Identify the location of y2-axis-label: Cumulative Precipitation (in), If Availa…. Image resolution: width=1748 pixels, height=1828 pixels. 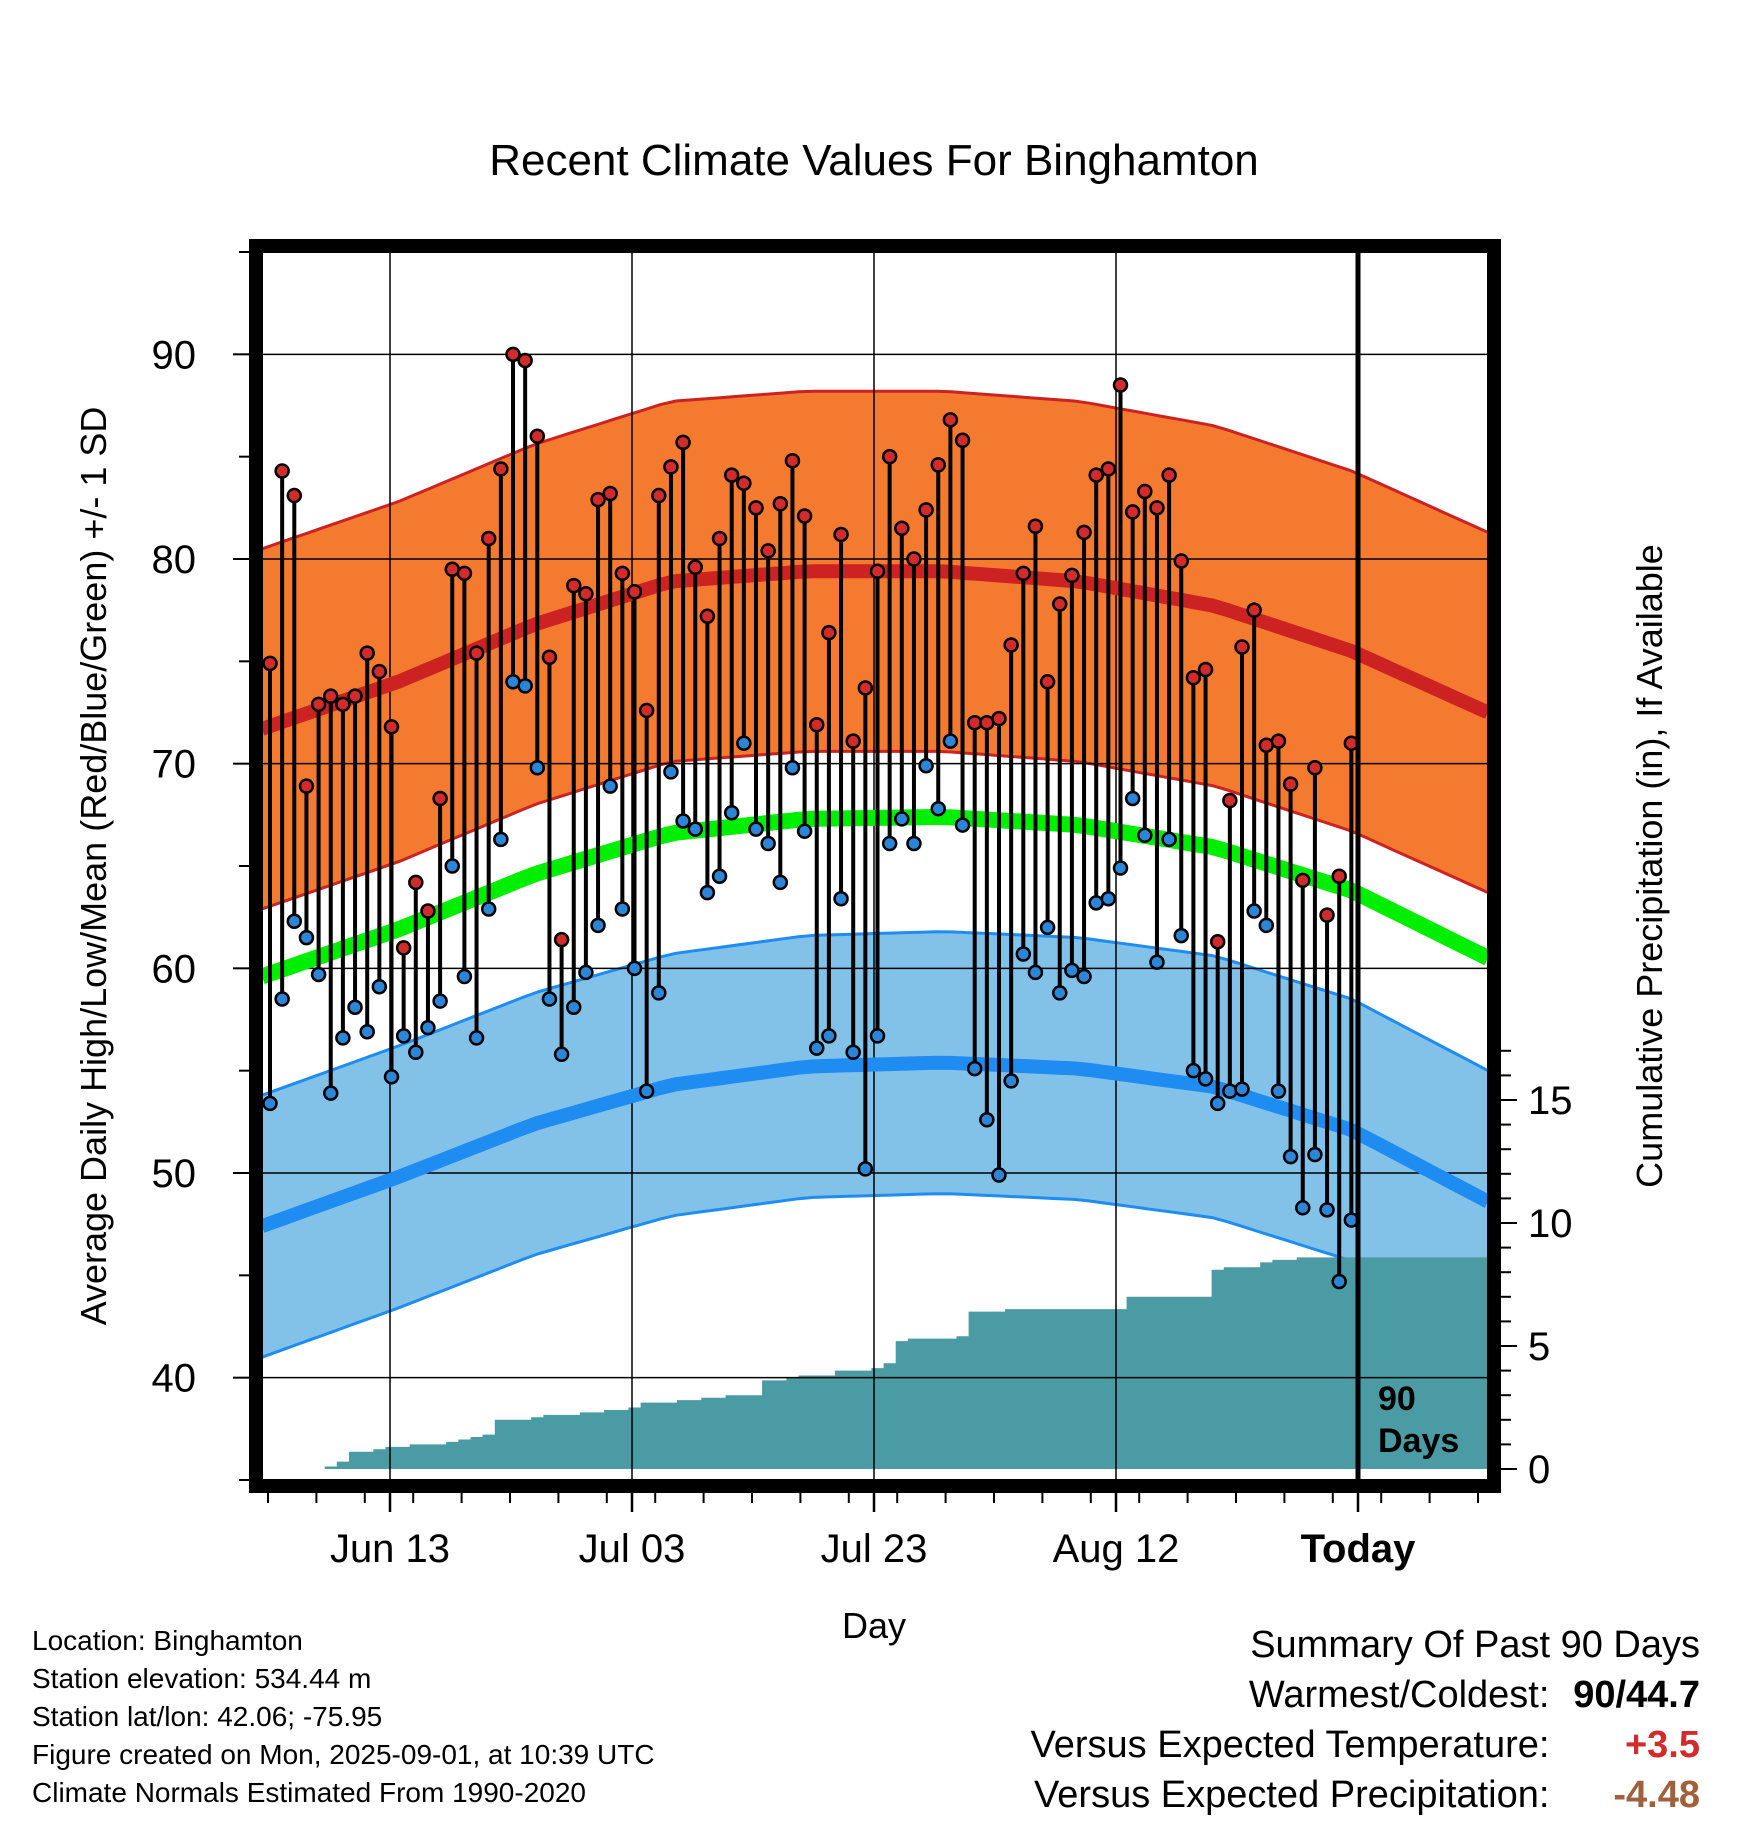
(1649, 866).